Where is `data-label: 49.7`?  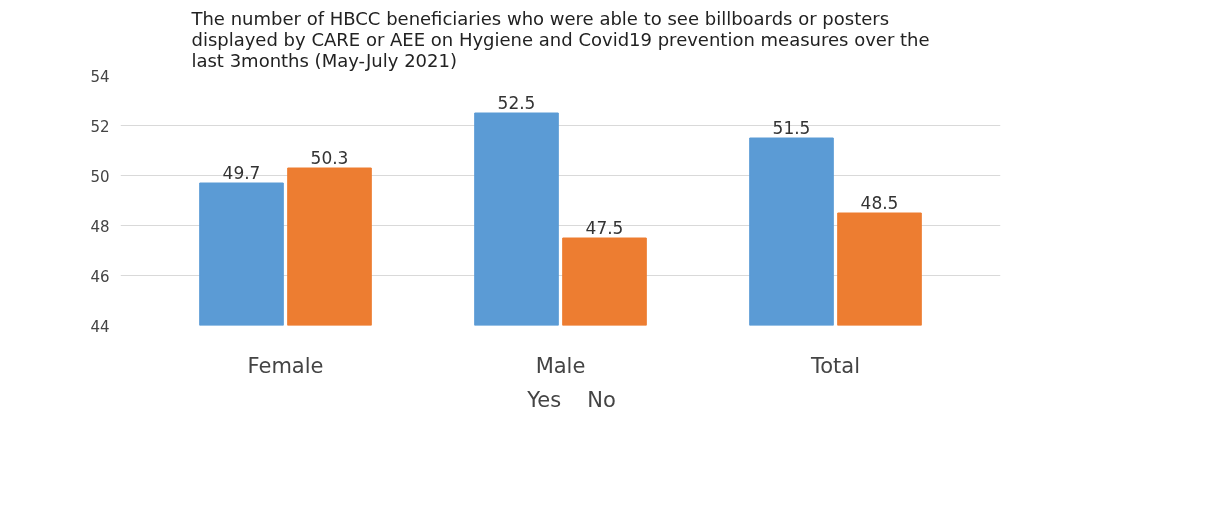 data-label: 49.7 is located at coordinates (241, 173).